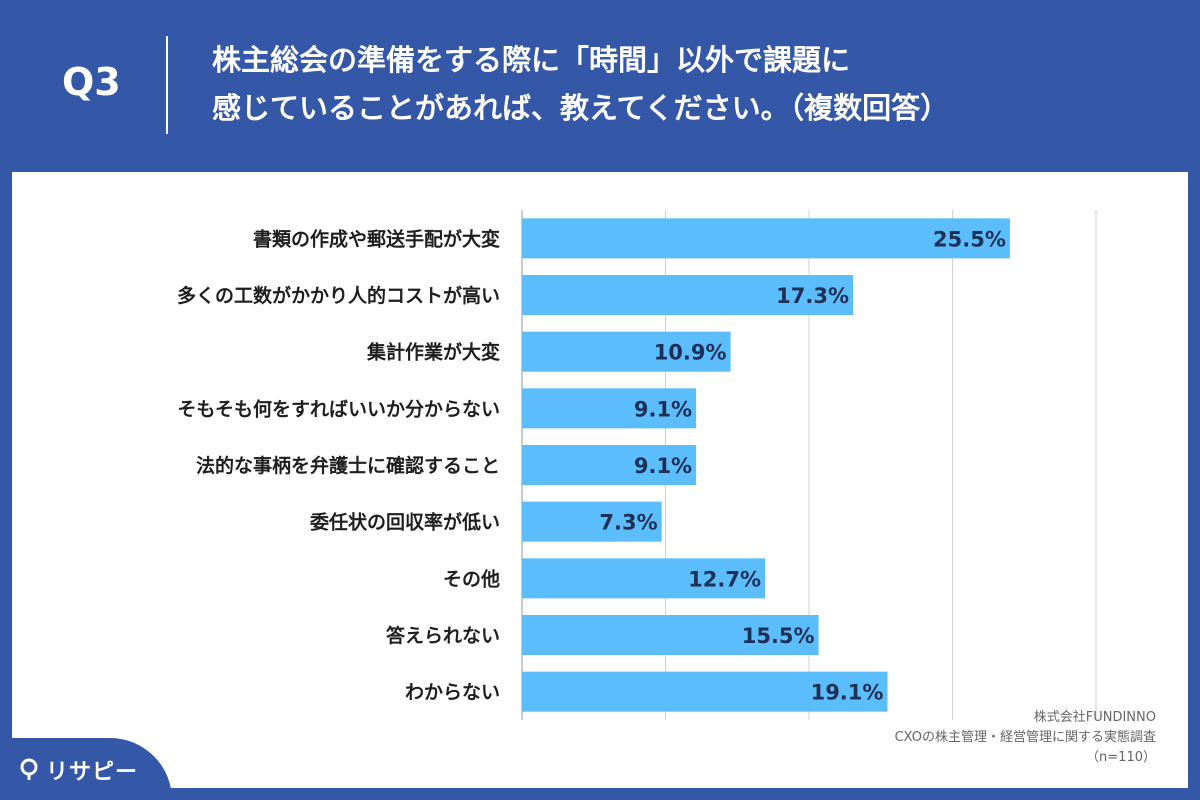  Describe the element at coordinates (338, 295) in the screenshot. I see `category-label: 多くの工数がかかり人的コストが高い` at that location.